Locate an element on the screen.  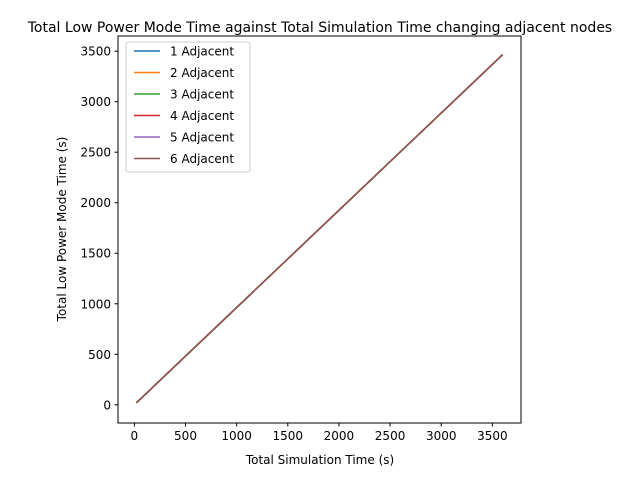
legend-label-3: 3 Adjacent is located at coordinates (202, 95).